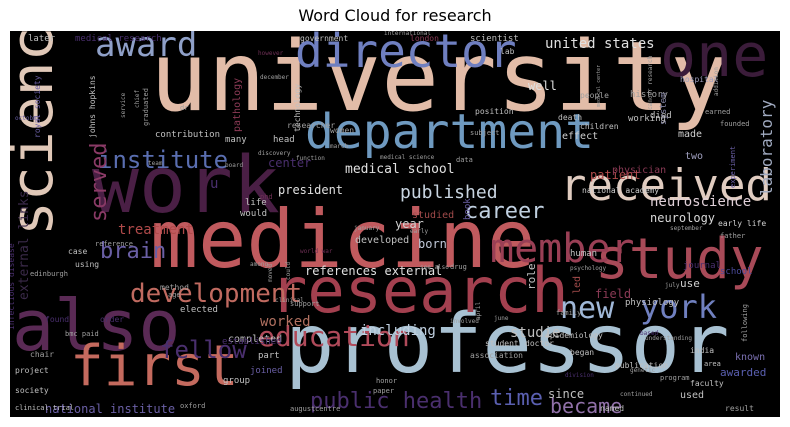 Image resolution: width=790 pixels, height=427 pixels. What do you see at coordinates (32, 390) in the screenshot?
I see `word-society: society` at bounding box center [32, 390].